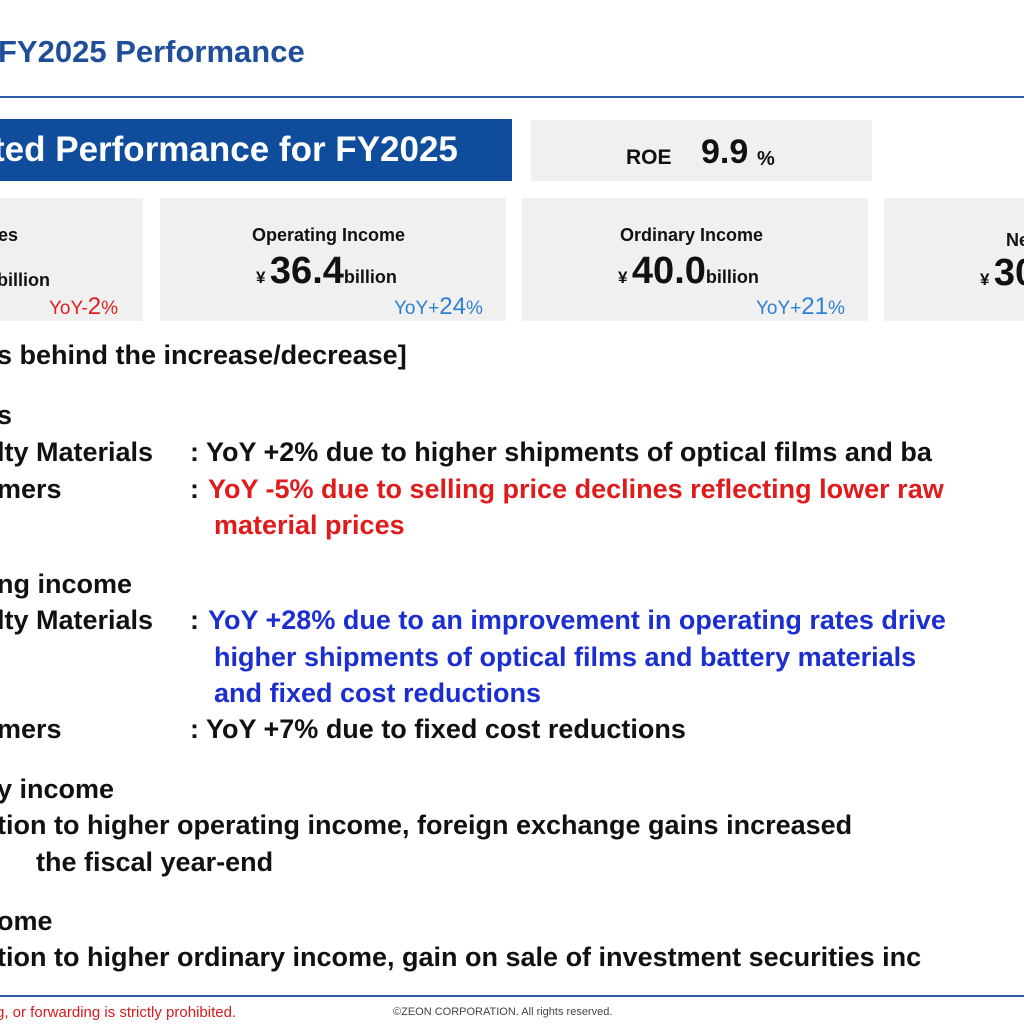 Image resolution: width=1024 pixels, height=1024 pixels. I want to click on amount-value: 30, so click(1008, 273).